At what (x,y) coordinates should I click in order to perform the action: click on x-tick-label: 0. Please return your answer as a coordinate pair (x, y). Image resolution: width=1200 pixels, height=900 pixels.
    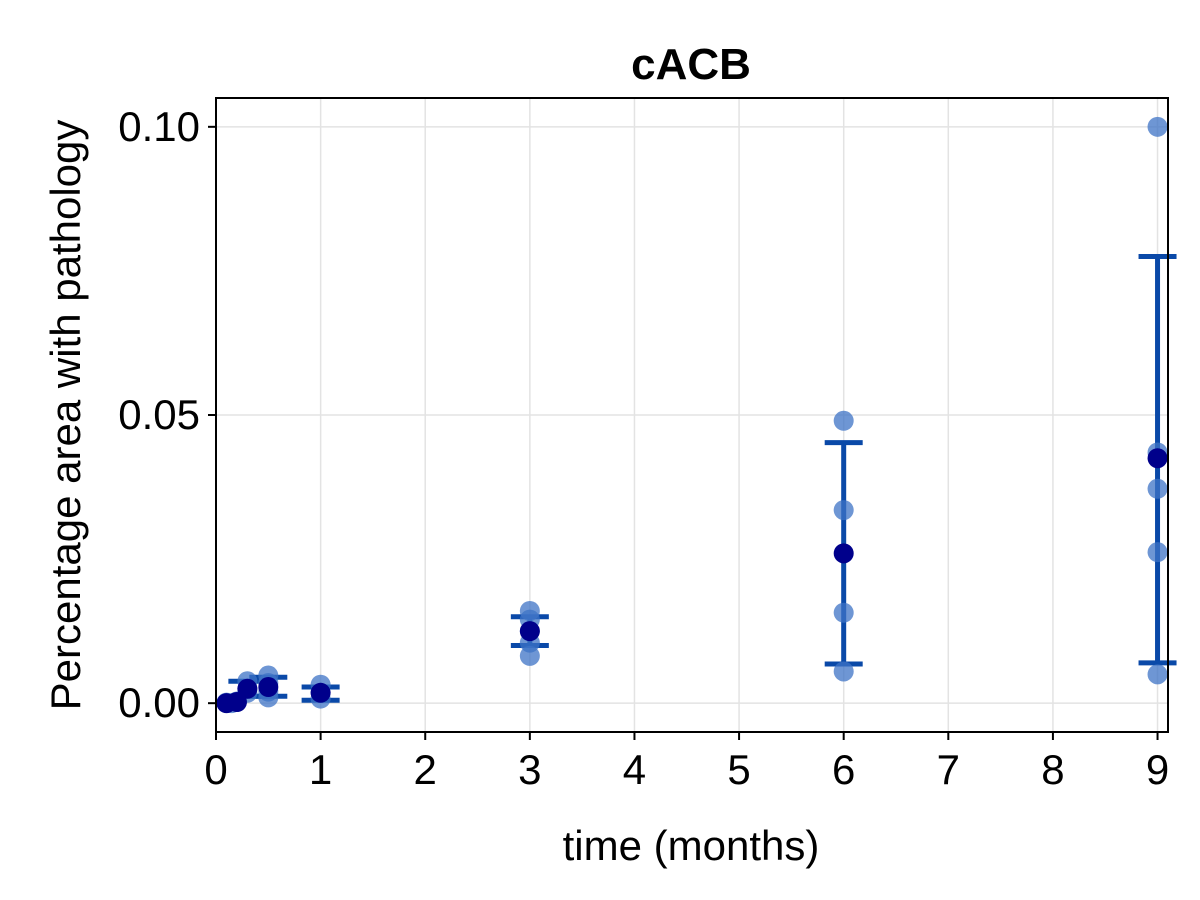
    Looking at the image, I should click on (215, 769).